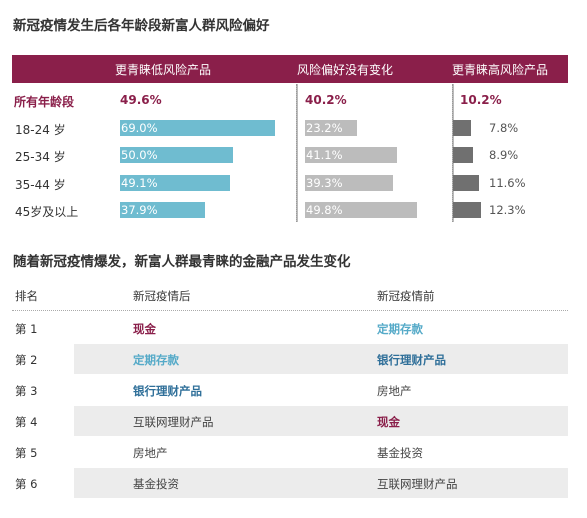 The height and width of the screenshot is (518, 587). What do you see at coordinates (40, 157) in the screenshot?
I see `age-group-label: 25-34 岁` at bounding box center [40, 157].